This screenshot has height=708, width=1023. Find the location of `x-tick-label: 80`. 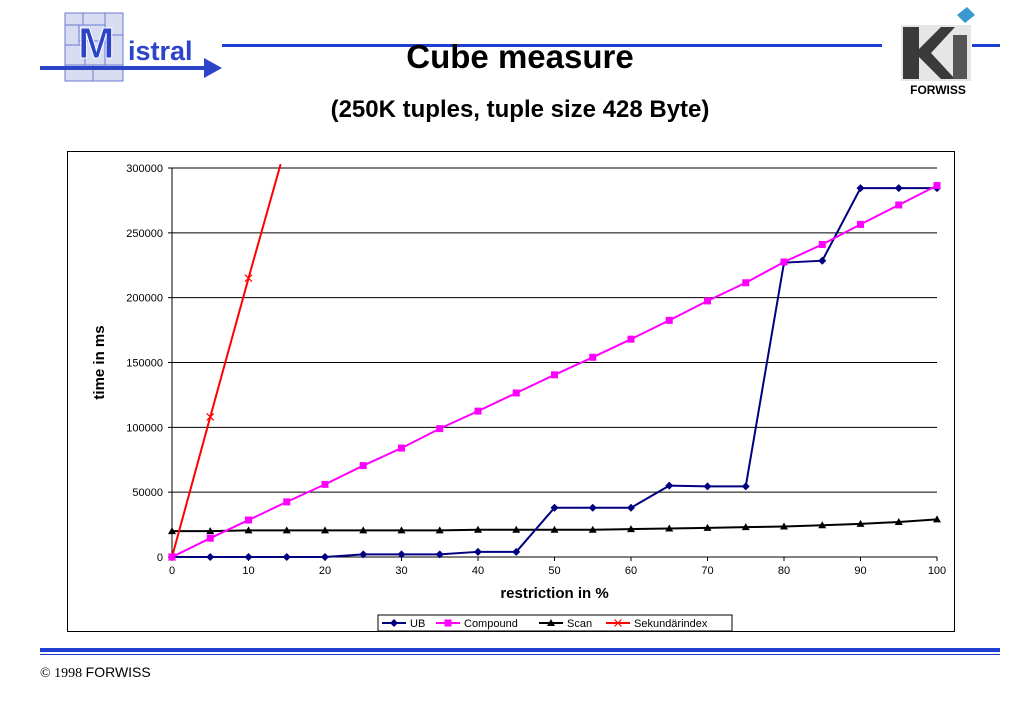

x-tick-label: 80 is located at coordinates (784, 571).